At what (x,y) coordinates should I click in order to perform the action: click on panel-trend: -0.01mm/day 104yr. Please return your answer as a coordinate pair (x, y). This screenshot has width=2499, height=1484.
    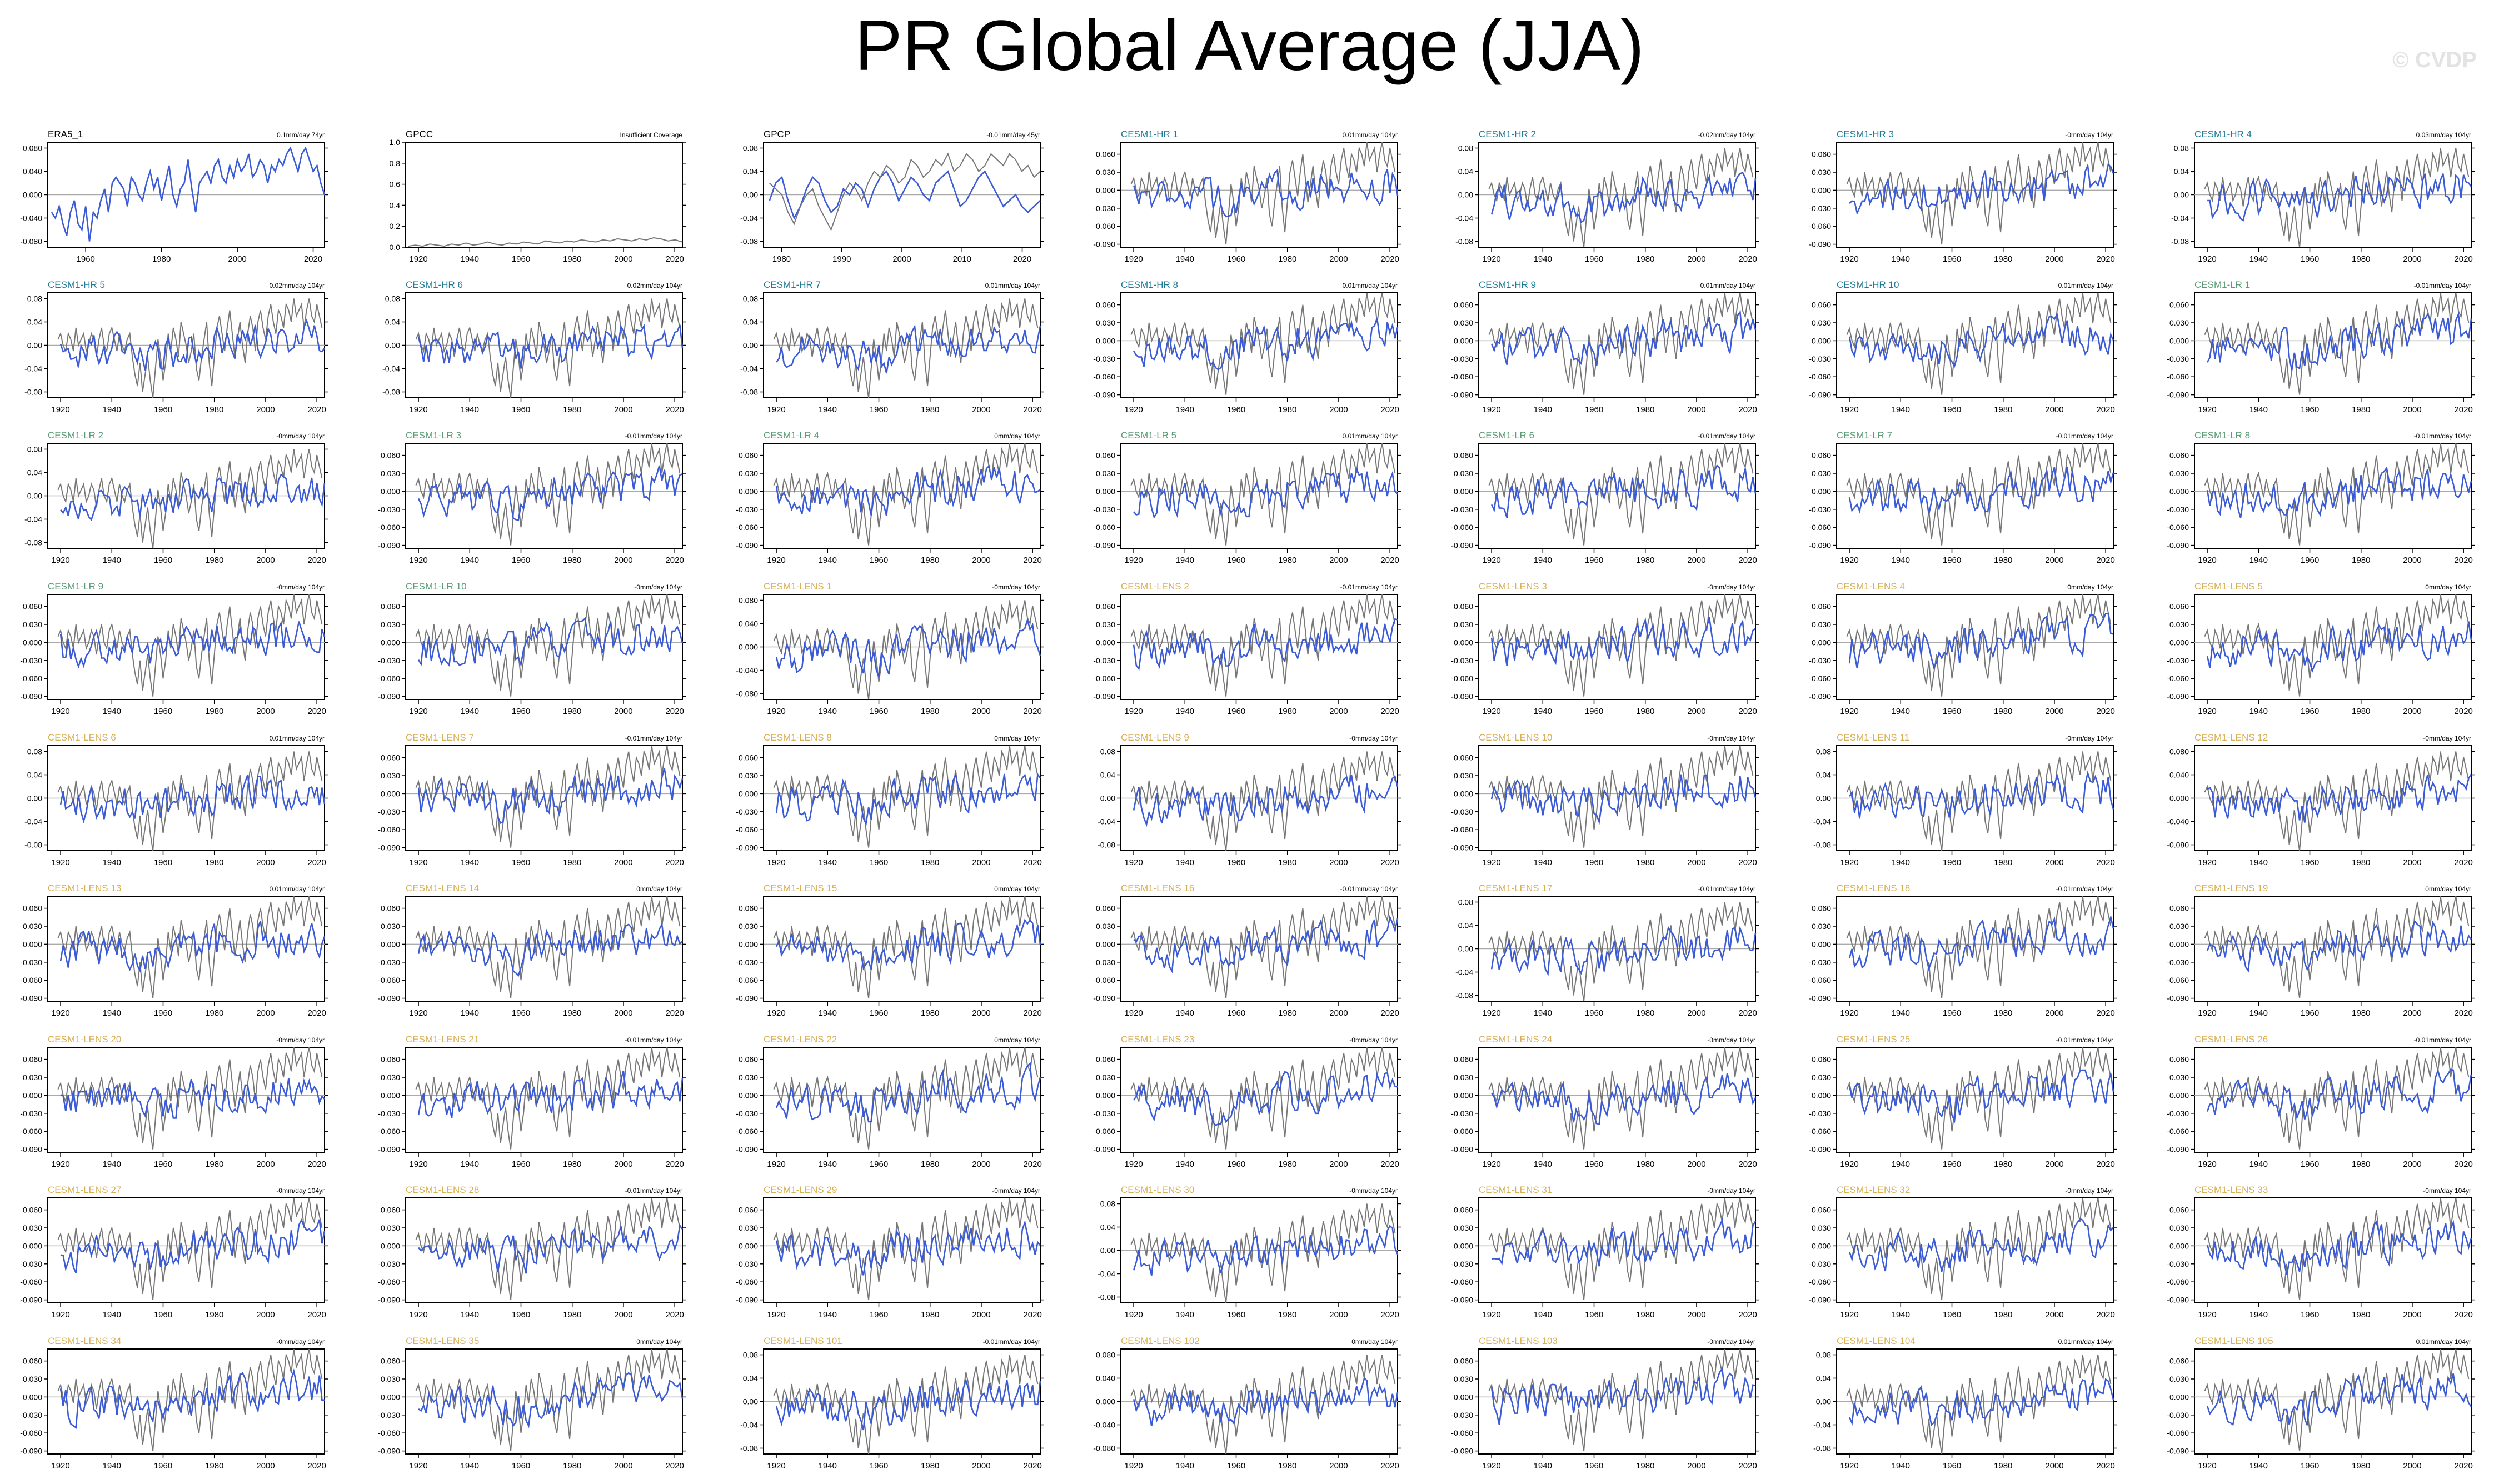
    Looking at the image, I should click on (2442, 436).